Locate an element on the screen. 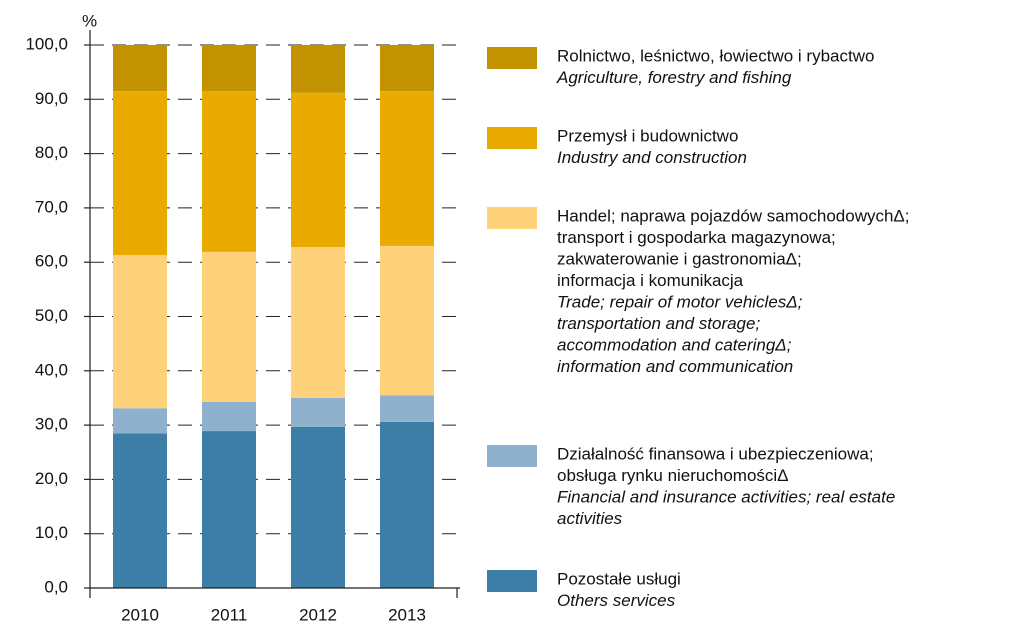  legend-label-en: accommodation and cateringΔ; is located at coordinates (674, 344).